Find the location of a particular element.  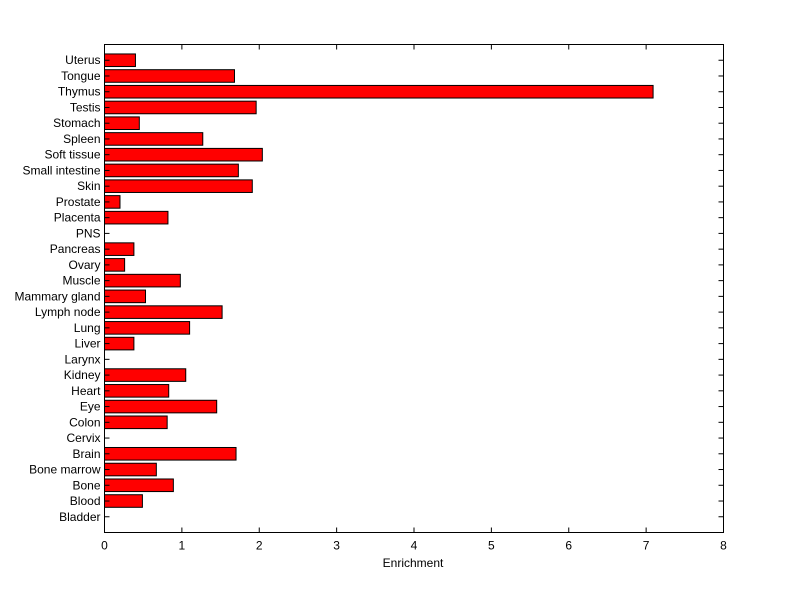

x-axis-label: Enrichment is located at coordinates (413, 563).